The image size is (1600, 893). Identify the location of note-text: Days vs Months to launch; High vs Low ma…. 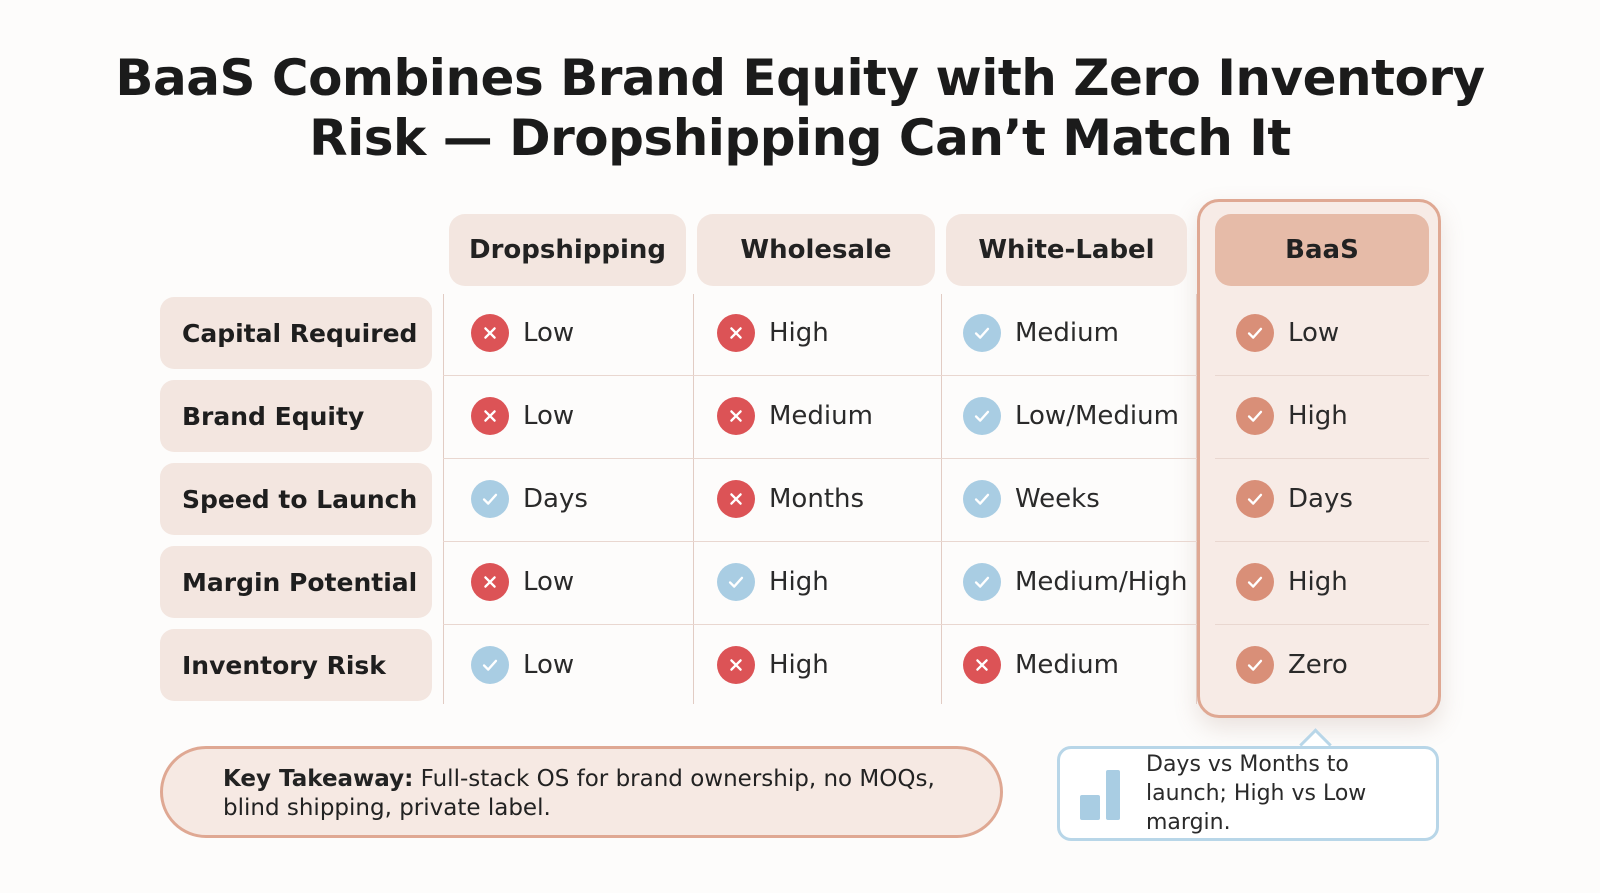
(1256, 793).